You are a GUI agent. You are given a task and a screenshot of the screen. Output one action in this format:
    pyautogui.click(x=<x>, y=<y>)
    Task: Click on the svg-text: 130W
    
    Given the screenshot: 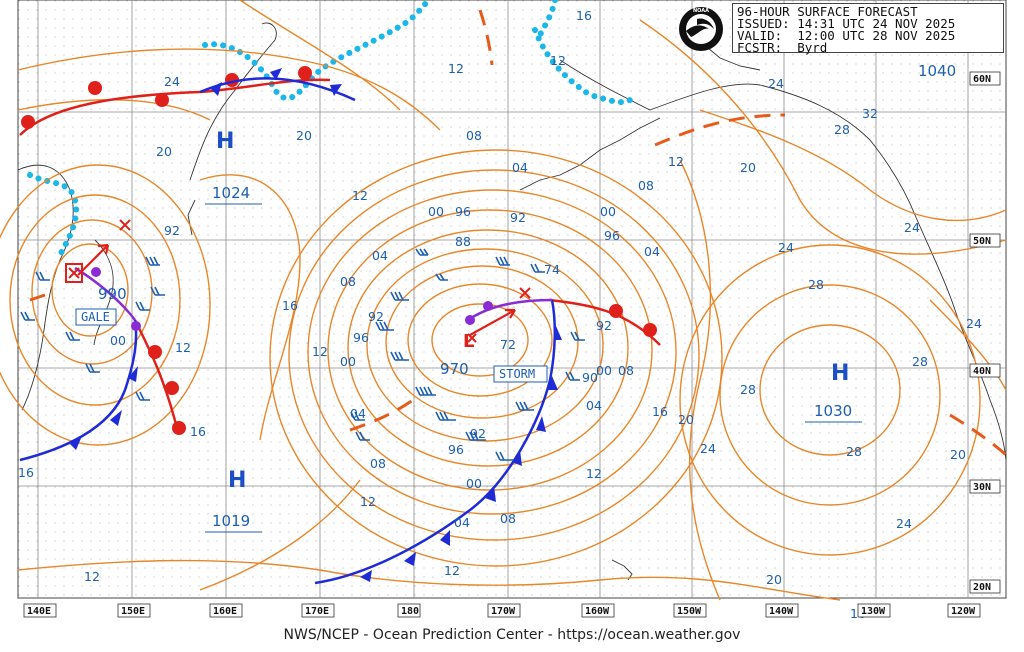 What is the action you would take?
    pyautogui.click(x=873, y=611)
    